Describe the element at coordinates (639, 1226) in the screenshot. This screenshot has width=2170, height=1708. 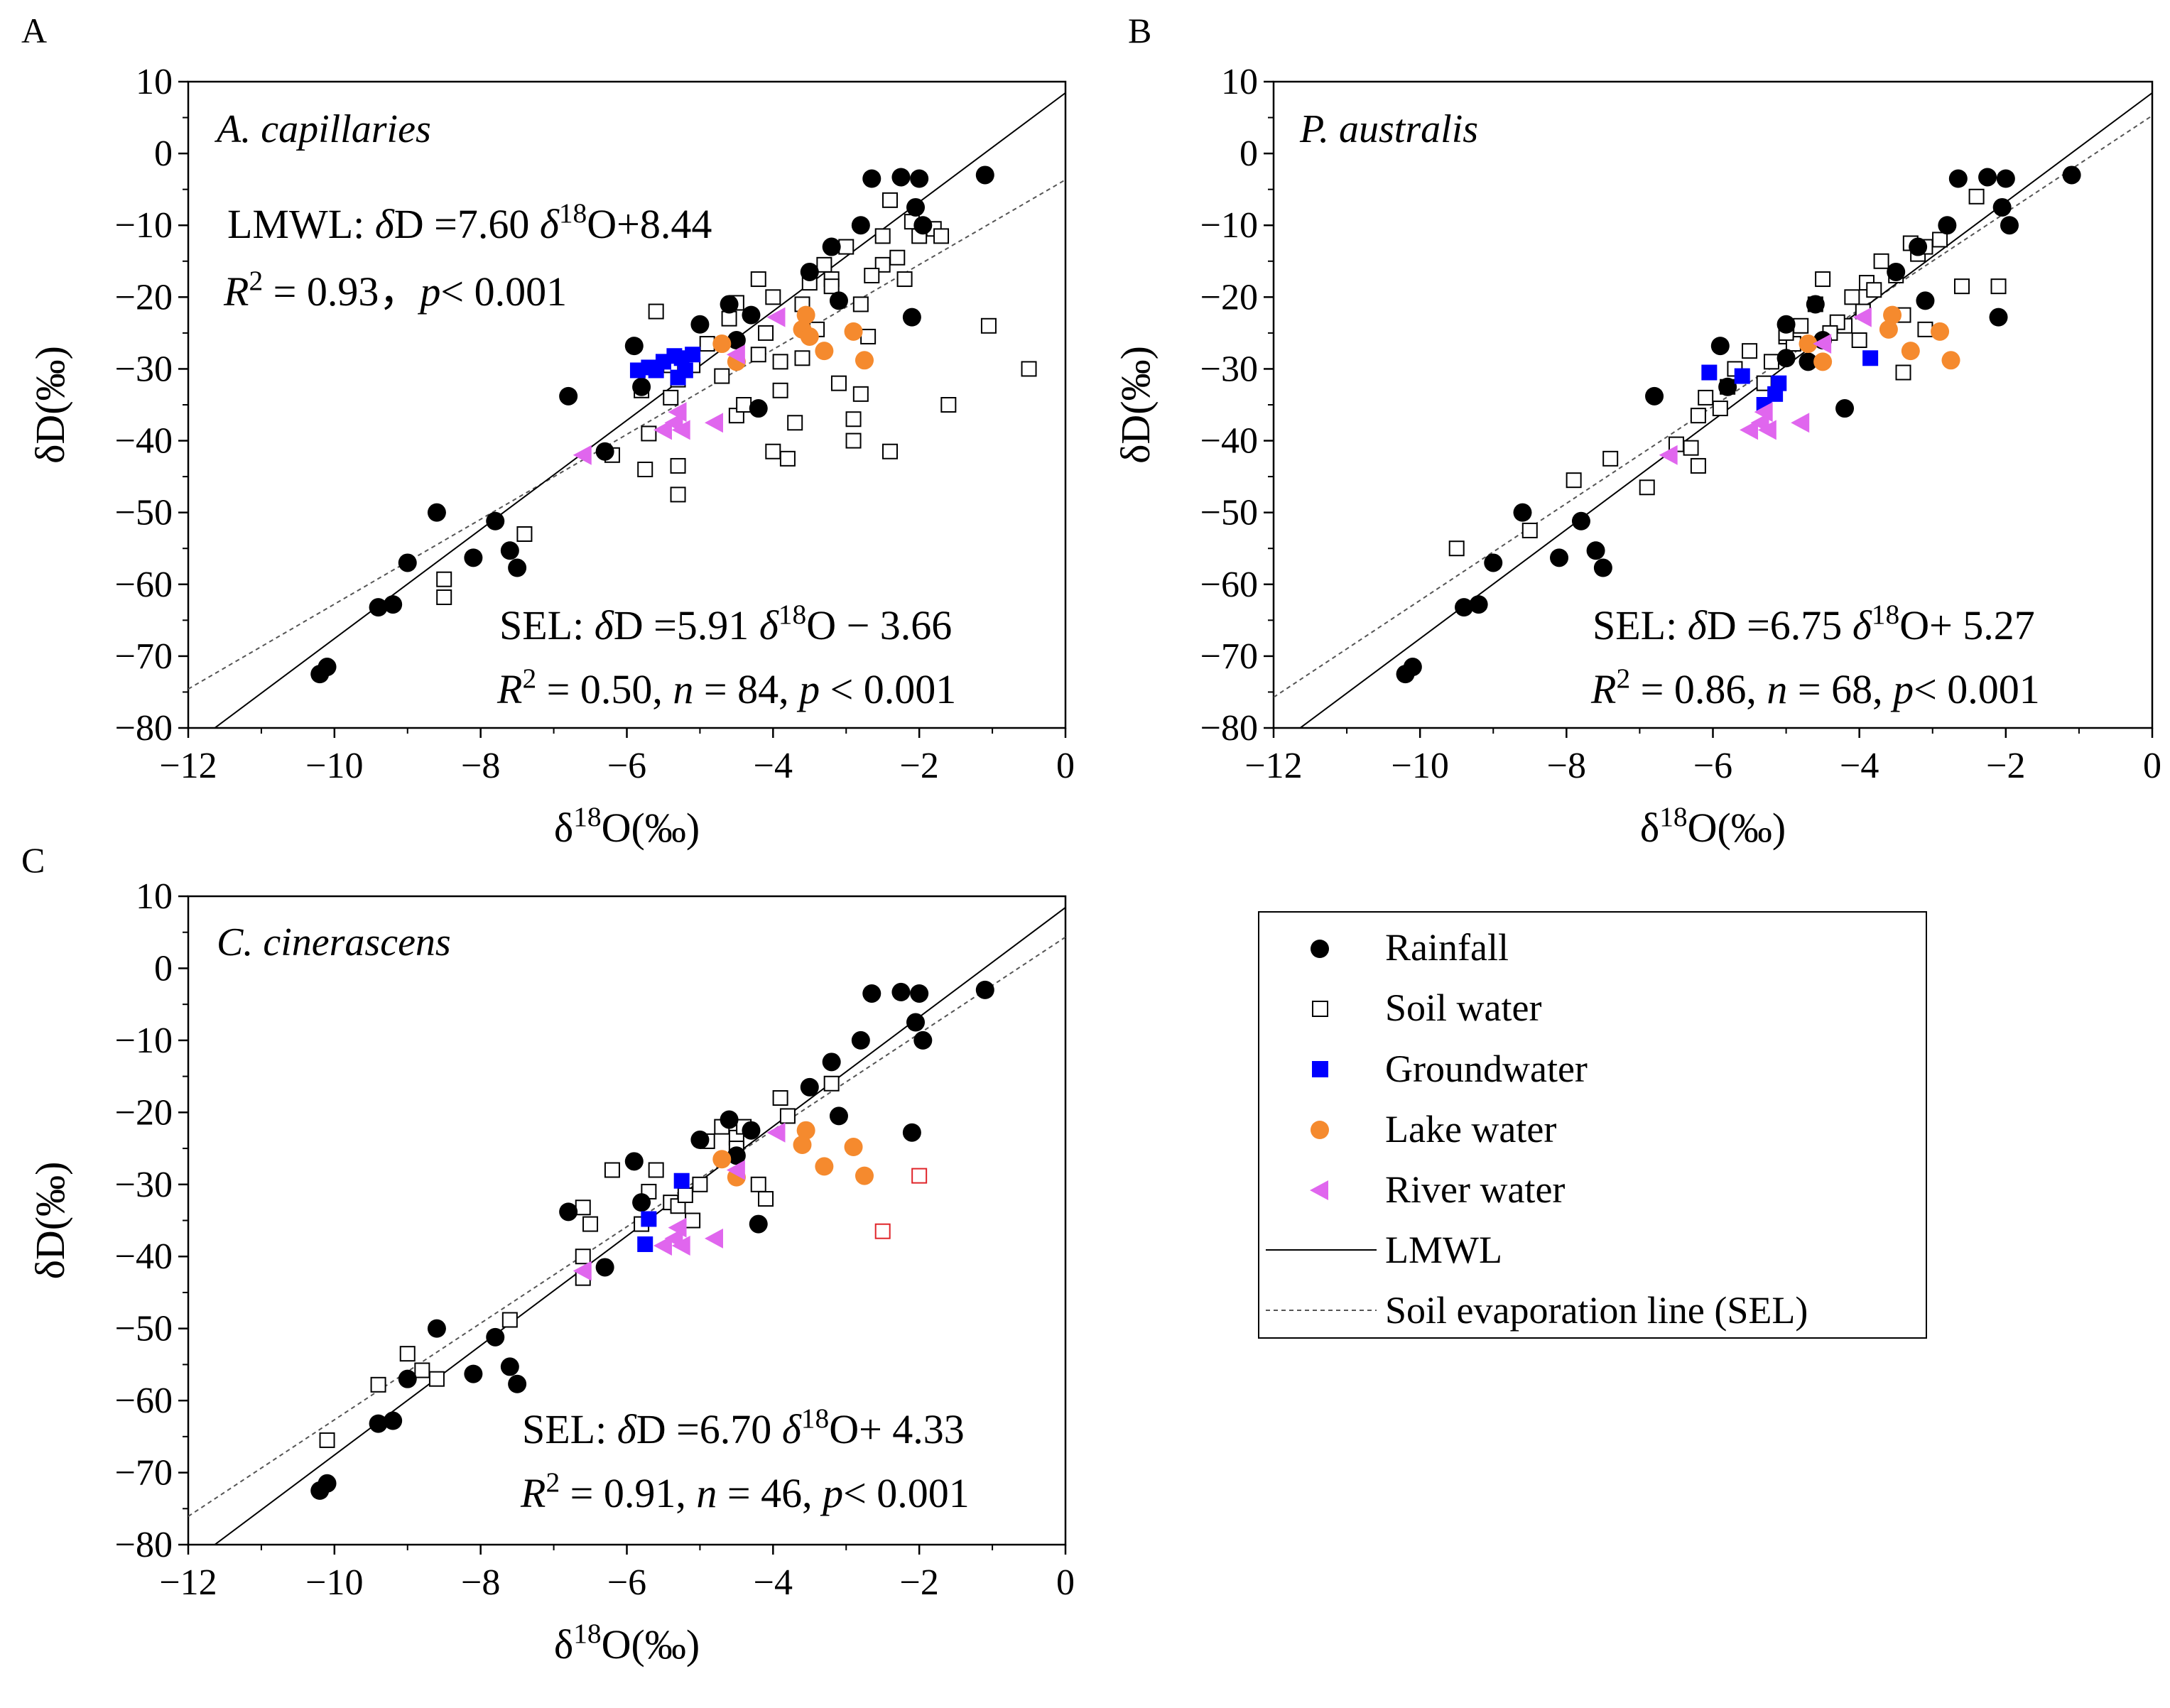
I see `lmwl-line` at that location.